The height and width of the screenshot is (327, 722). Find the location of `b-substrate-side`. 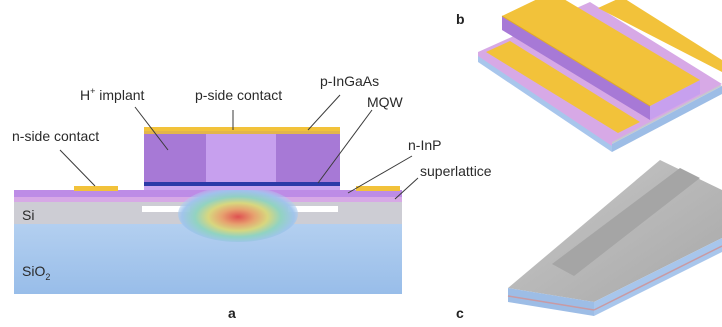

b-substrate-side is located at coordinates (667, 119).